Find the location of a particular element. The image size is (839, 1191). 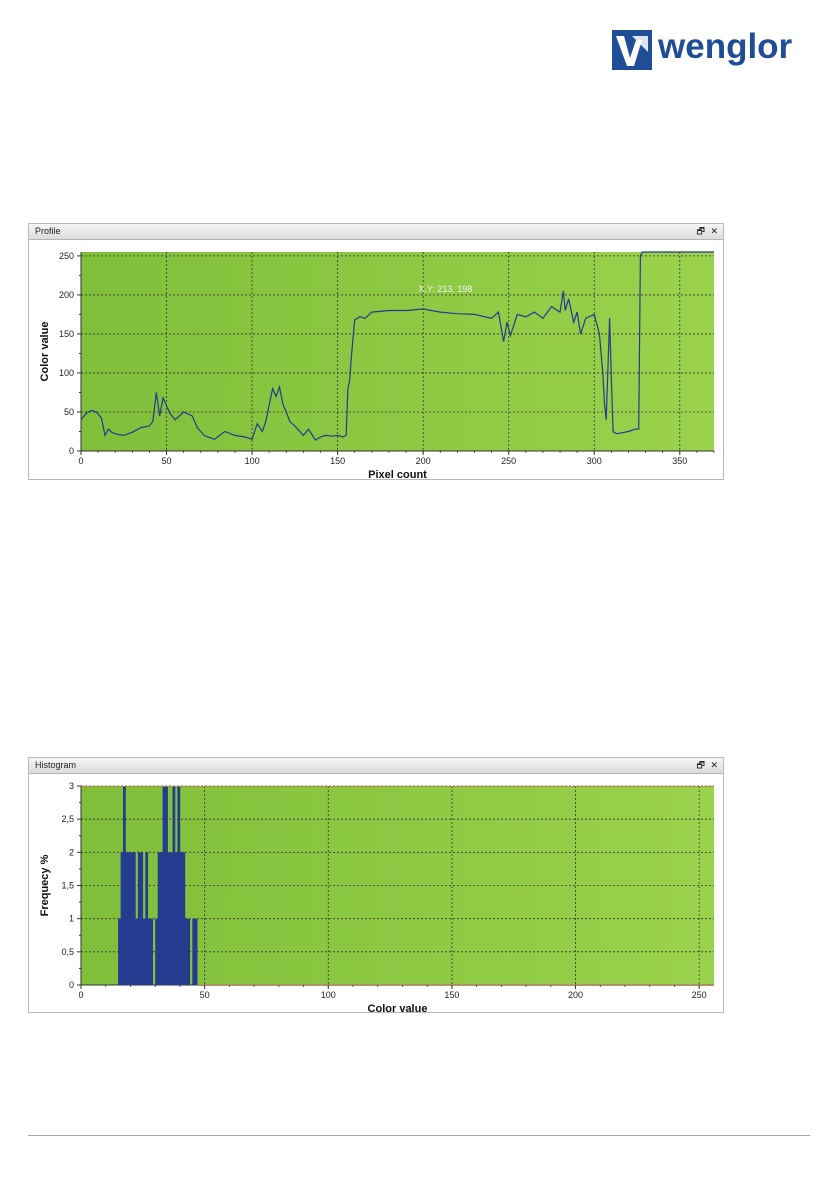

y-tick-label: 1,5 is located at coordinates (67, 886).